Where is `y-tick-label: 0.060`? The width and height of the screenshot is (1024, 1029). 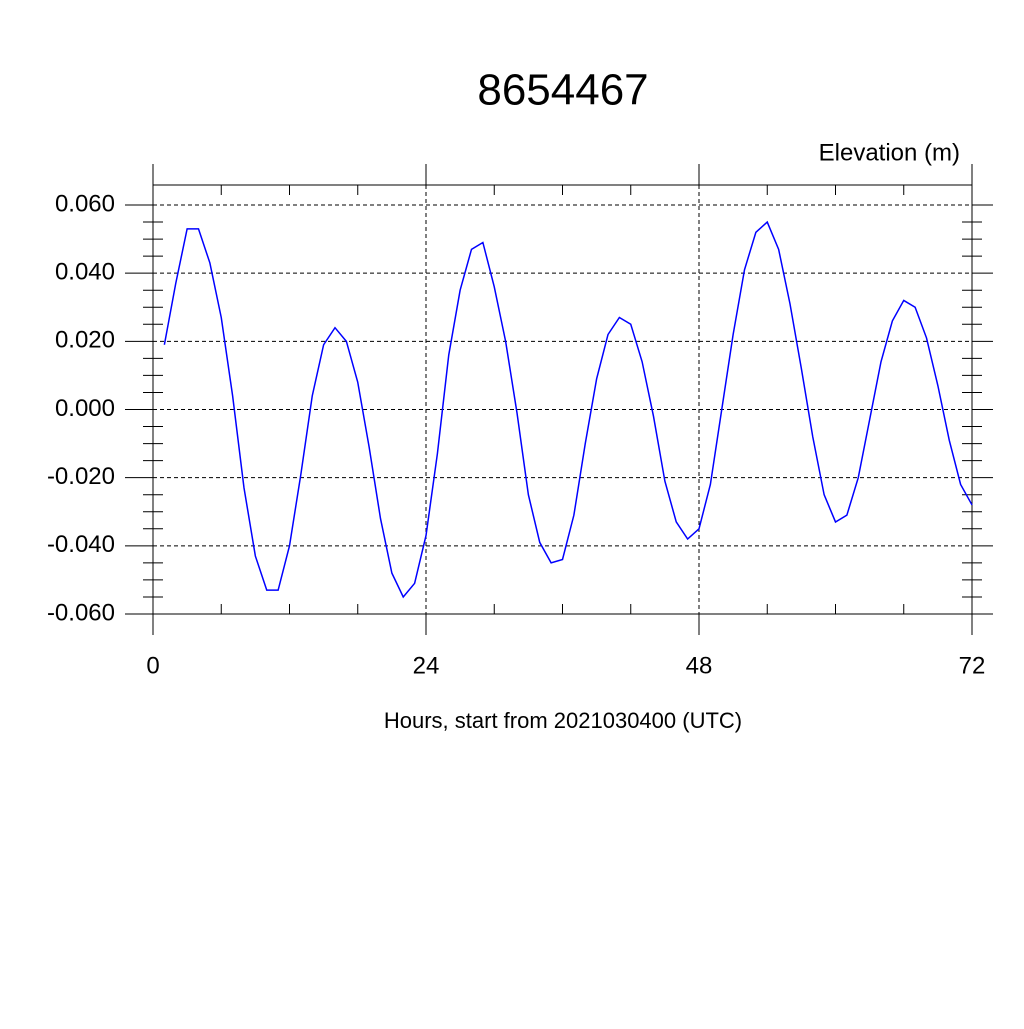 y-tick-label: 0.060 is located at coordinates (85, 203).